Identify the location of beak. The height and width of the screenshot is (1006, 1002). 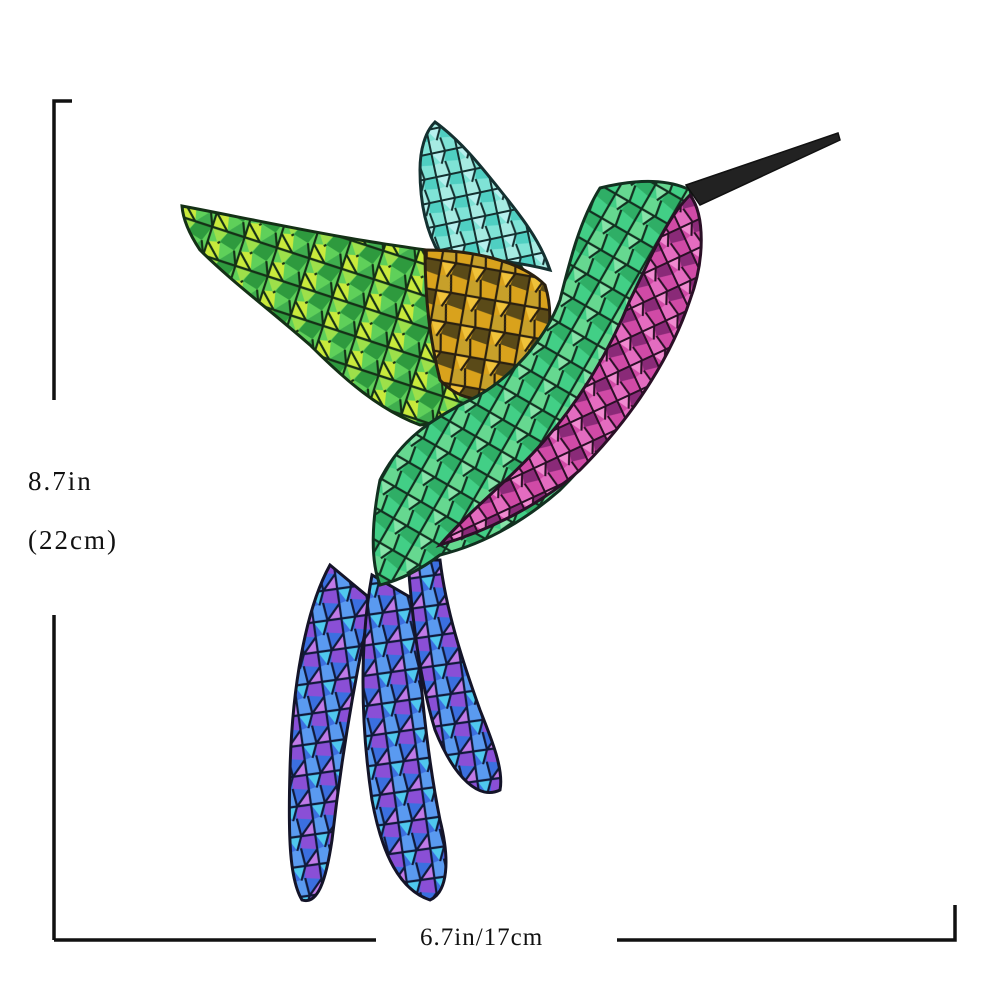
(762, 169).